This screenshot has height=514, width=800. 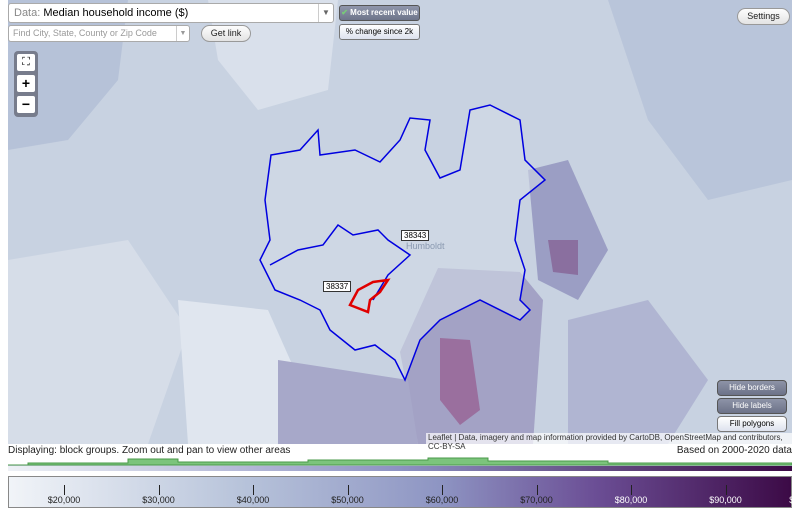 What do you see at coordinates (85, 33) in the screenshot?
I see `search-placeholder: Find City, State, County or Zip Code` at bounding box center [85, 33].